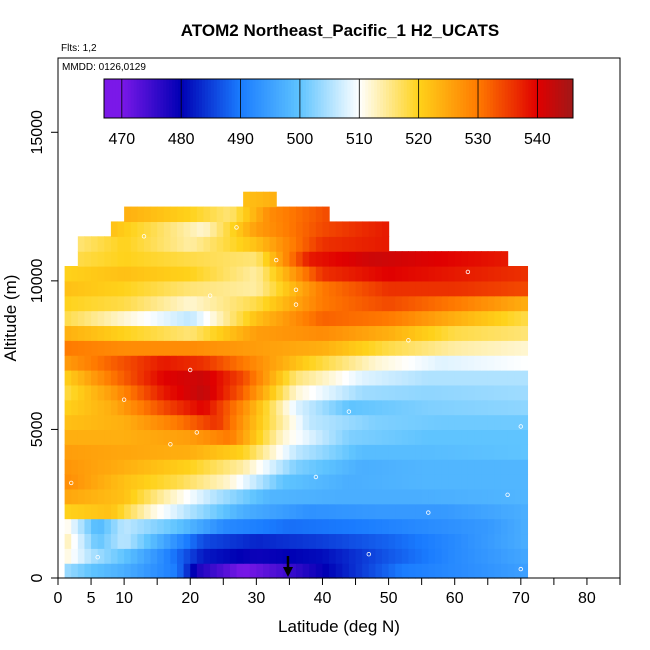  What do you see at coordinates (190, 370) in the screenshot?
I see `sample-point` at bounding box center [190, 370].